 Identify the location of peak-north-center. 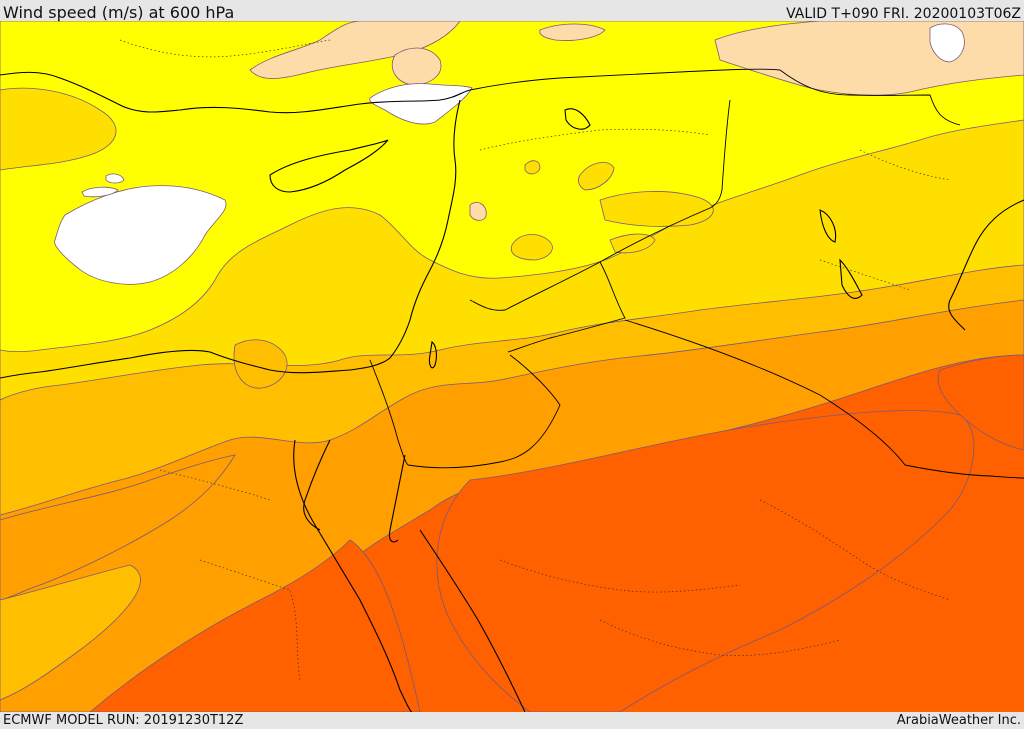
(355, 50).